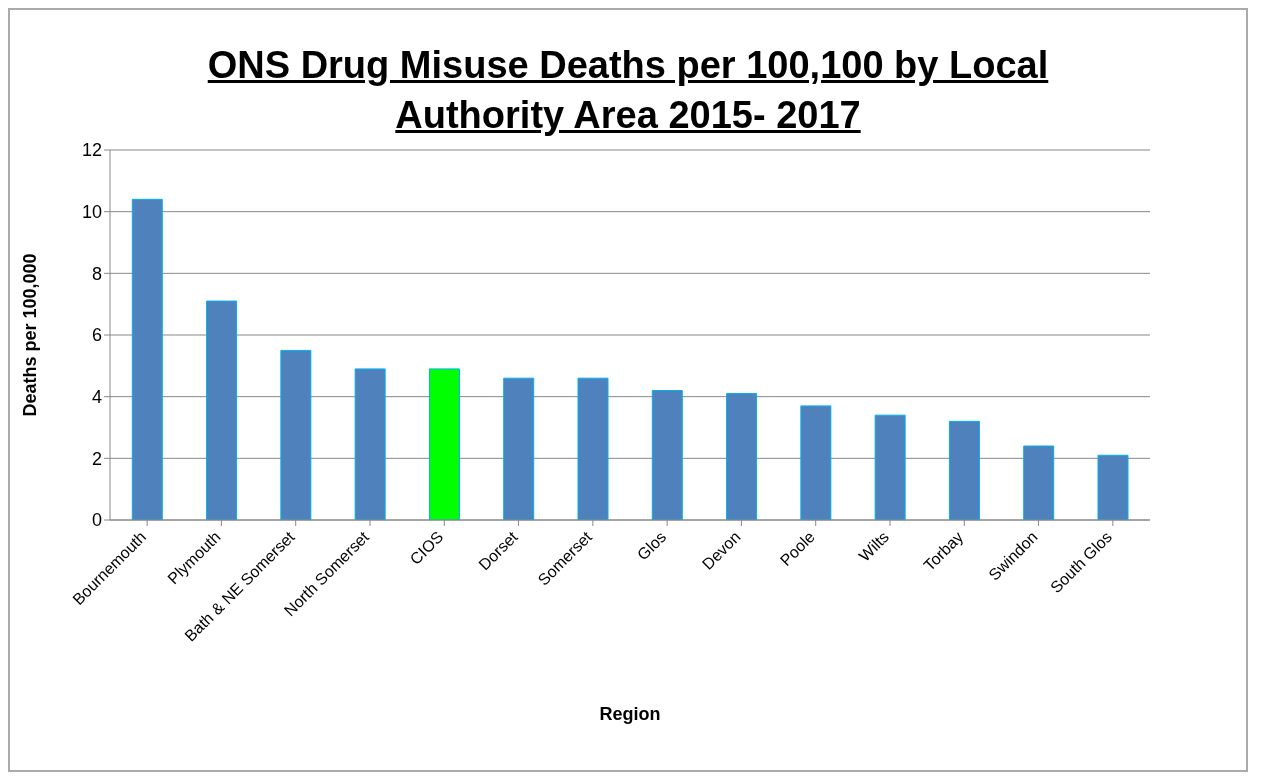 This screenshot has width=1261, height=782. I want to click on y-tick-label: 0, so click(96, 520).